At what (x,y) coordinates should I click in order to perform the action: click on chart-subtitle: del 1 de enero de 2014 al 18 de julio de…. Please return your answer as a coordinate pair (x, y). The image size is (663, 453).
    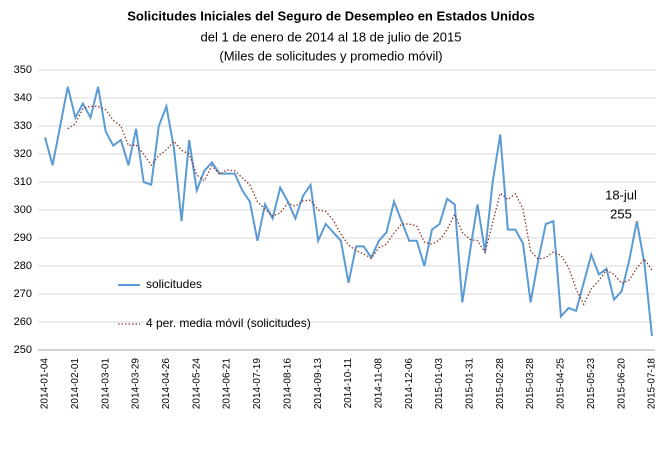
    Looking at the image, I should click on (331, 36).